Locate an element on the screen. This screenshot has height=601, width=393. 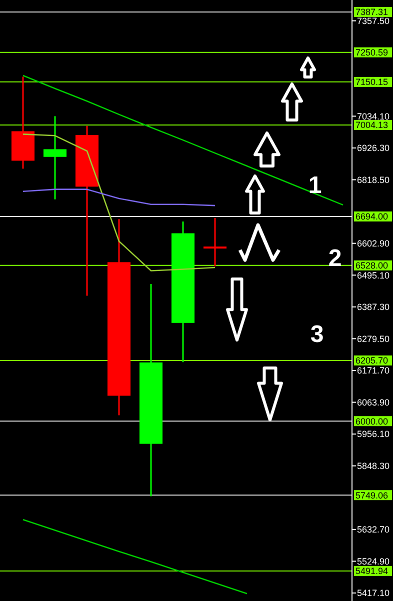
annotation: 2 is located at coordinates (335, 258).